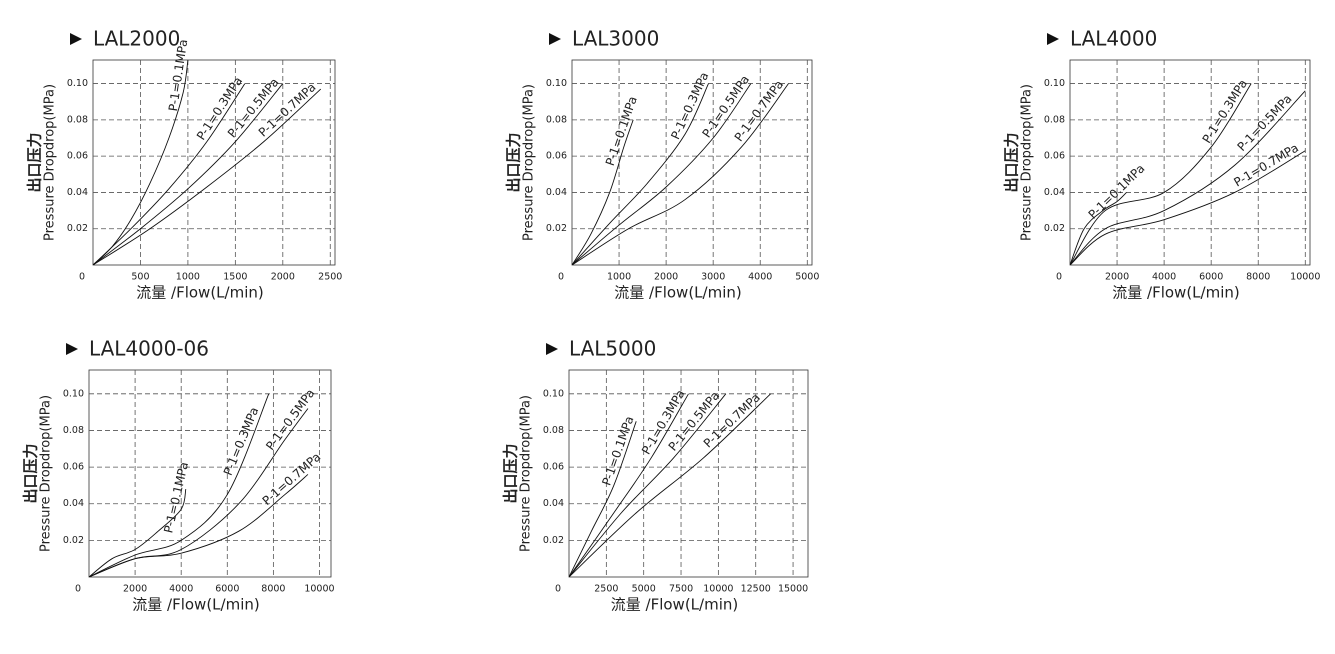 Image resolution: width=1335 pixels, height=654 pixels. What do you see at coordinates (713, 277) in the screenshot?
I see `x-tick-label: 3000` at bounding box center [713, 277].